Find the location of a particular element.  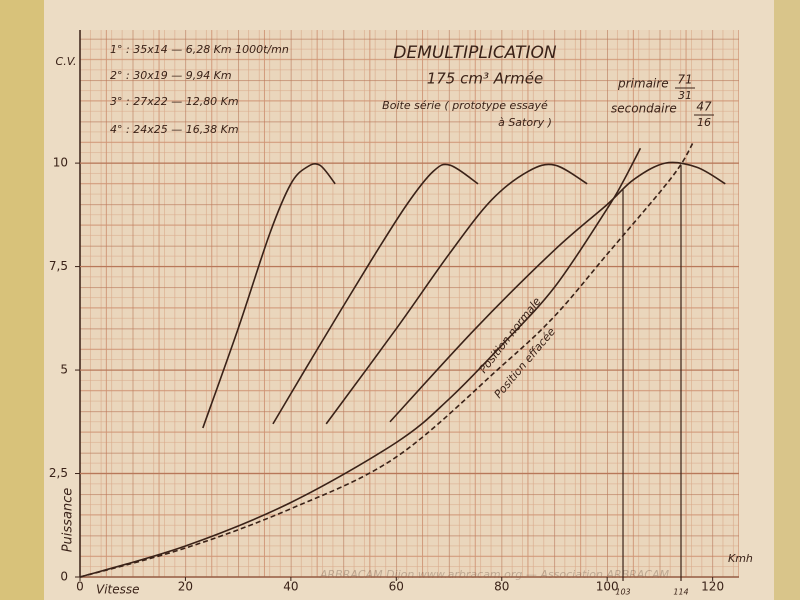

ratio-label: primaire is located at coordinates (643, 84).